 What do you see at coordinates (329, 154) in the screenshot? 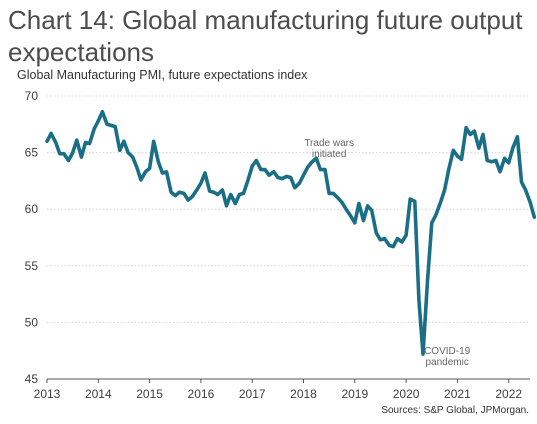
I see `annotation-line: initiated` at bounding box center [329, 154].